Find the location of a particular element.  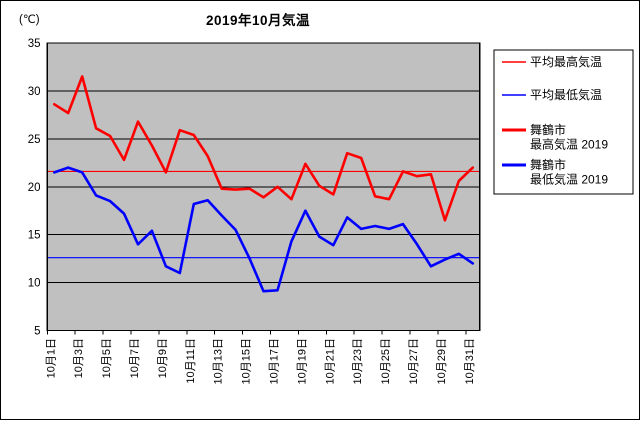

legend-label-舞鶴市 最高気温 2019: 最高気温 2019 is located at coordinates (569, 144).